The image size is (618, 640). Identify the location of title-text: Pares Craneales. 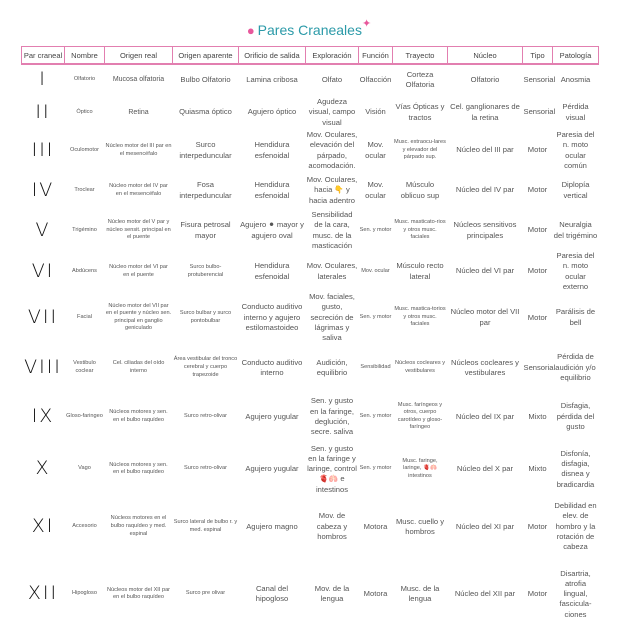
(309, 30).